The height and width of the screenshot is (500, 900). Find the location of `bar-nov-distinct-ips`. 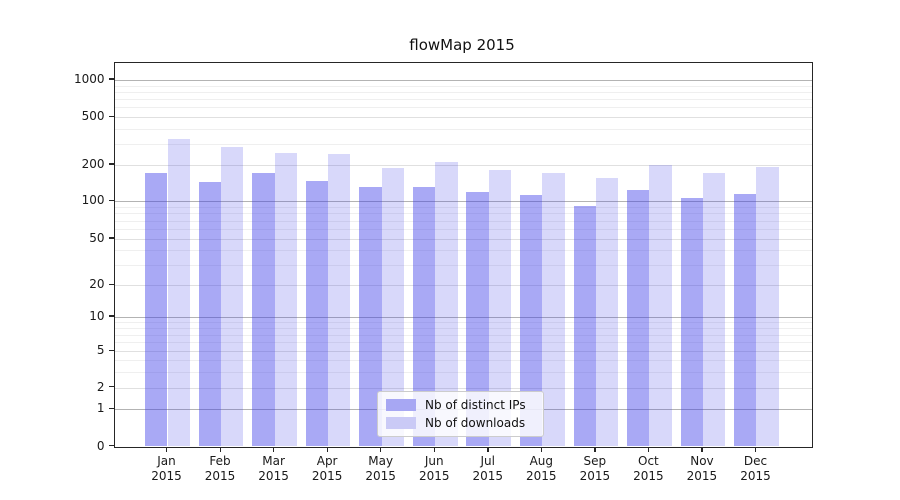

bar-nov-distinct-ips is located at coordinates (691, 322).